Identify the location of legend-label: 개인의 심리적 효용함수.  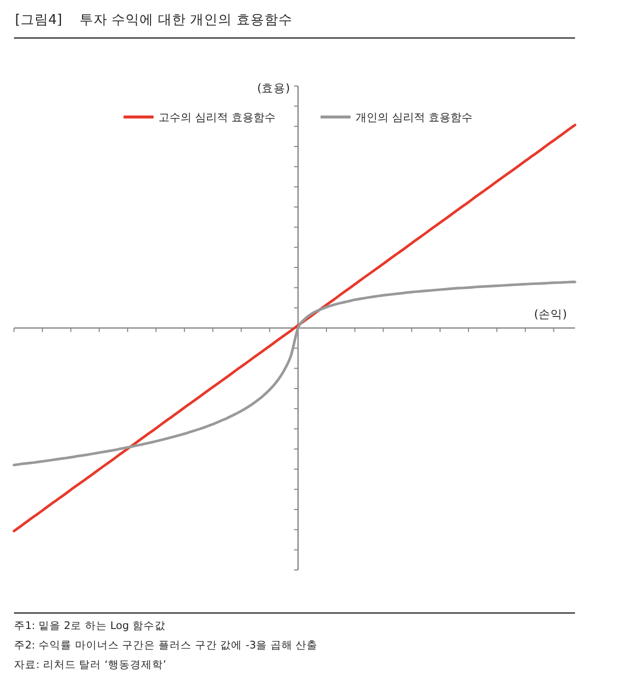
(414, 117).